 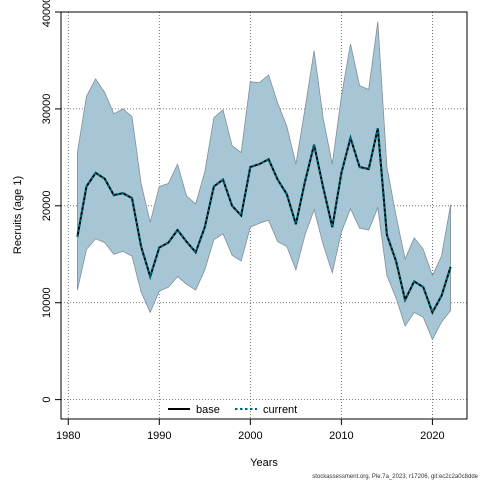 I want to click on y-tick-label: 40000, so click(x=47, y=13).